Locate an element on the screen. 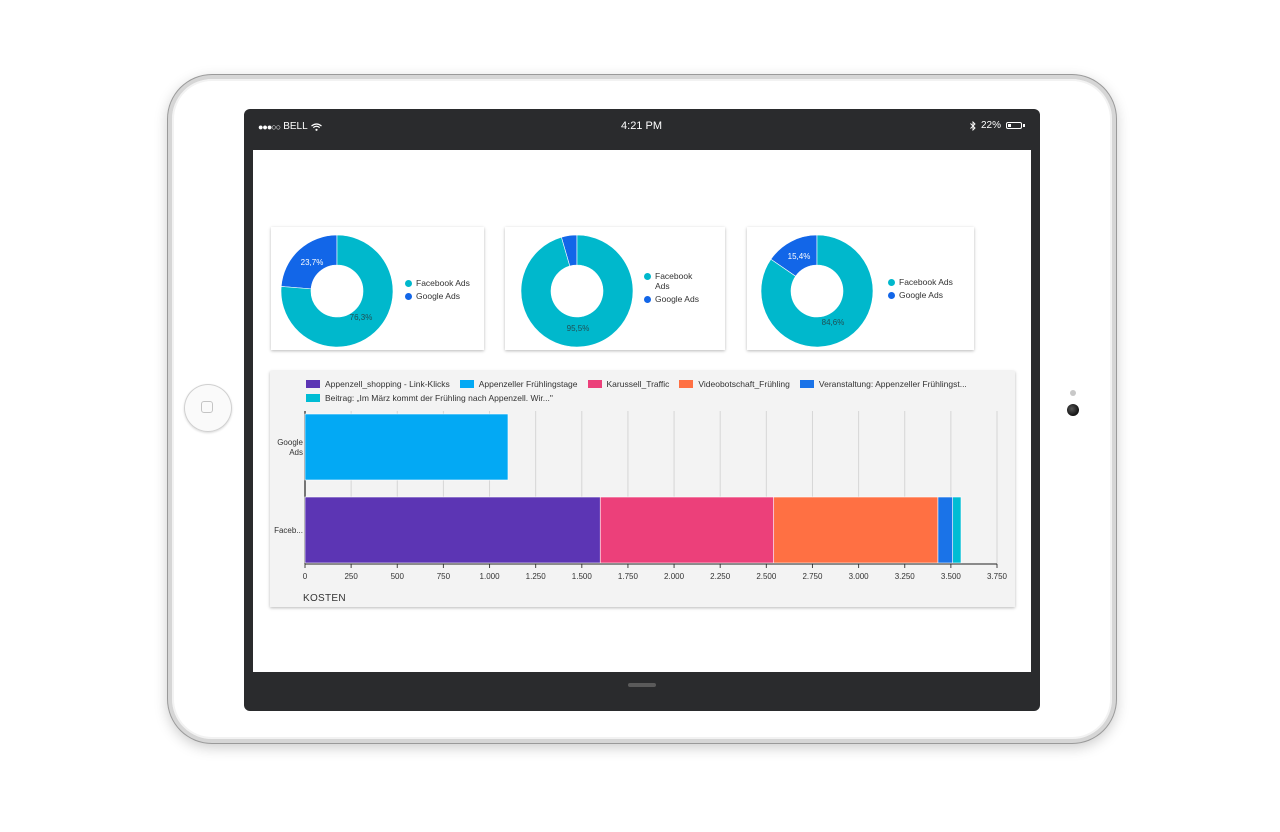  x-tick-label: 500 is located at coordinates (398, 576).